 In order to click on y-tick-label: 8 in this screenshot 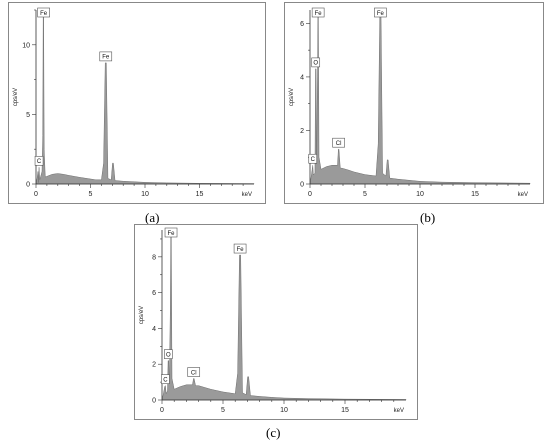, I will do `click(154, 257)`.